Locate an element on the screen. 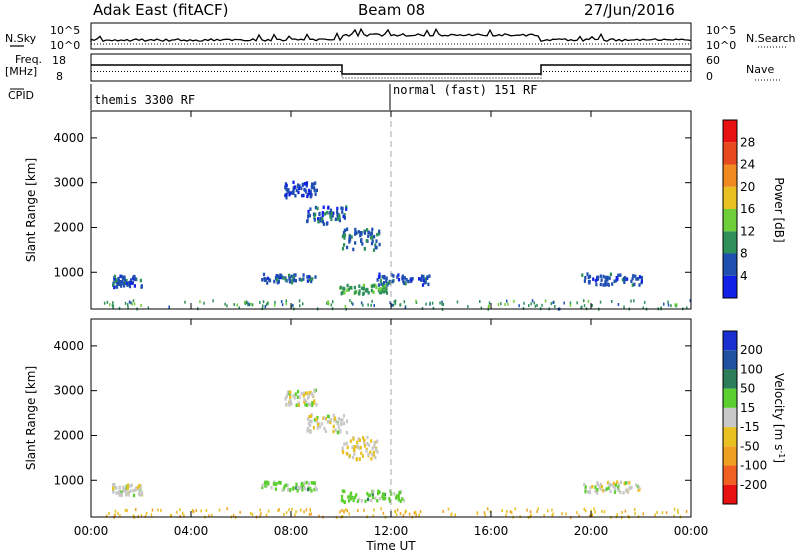 Image resolution: width=800 pixels, height=554 pixels. freq-tick-top: 18 is located at coordinates (59, 60).